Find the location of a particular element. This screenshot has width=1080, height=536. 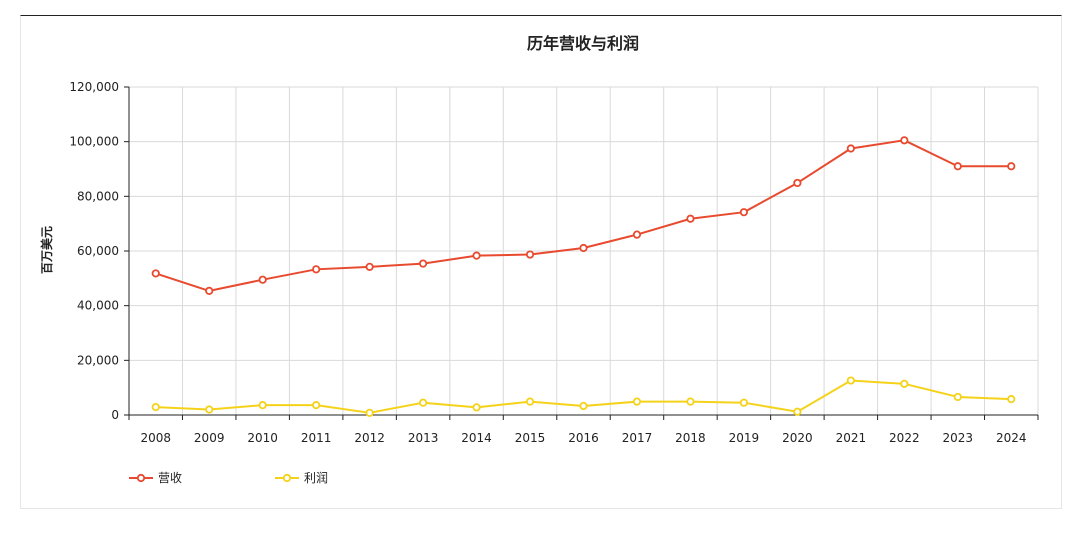

y-axis-label: 百万美元 is located at coordinates (46, 250).